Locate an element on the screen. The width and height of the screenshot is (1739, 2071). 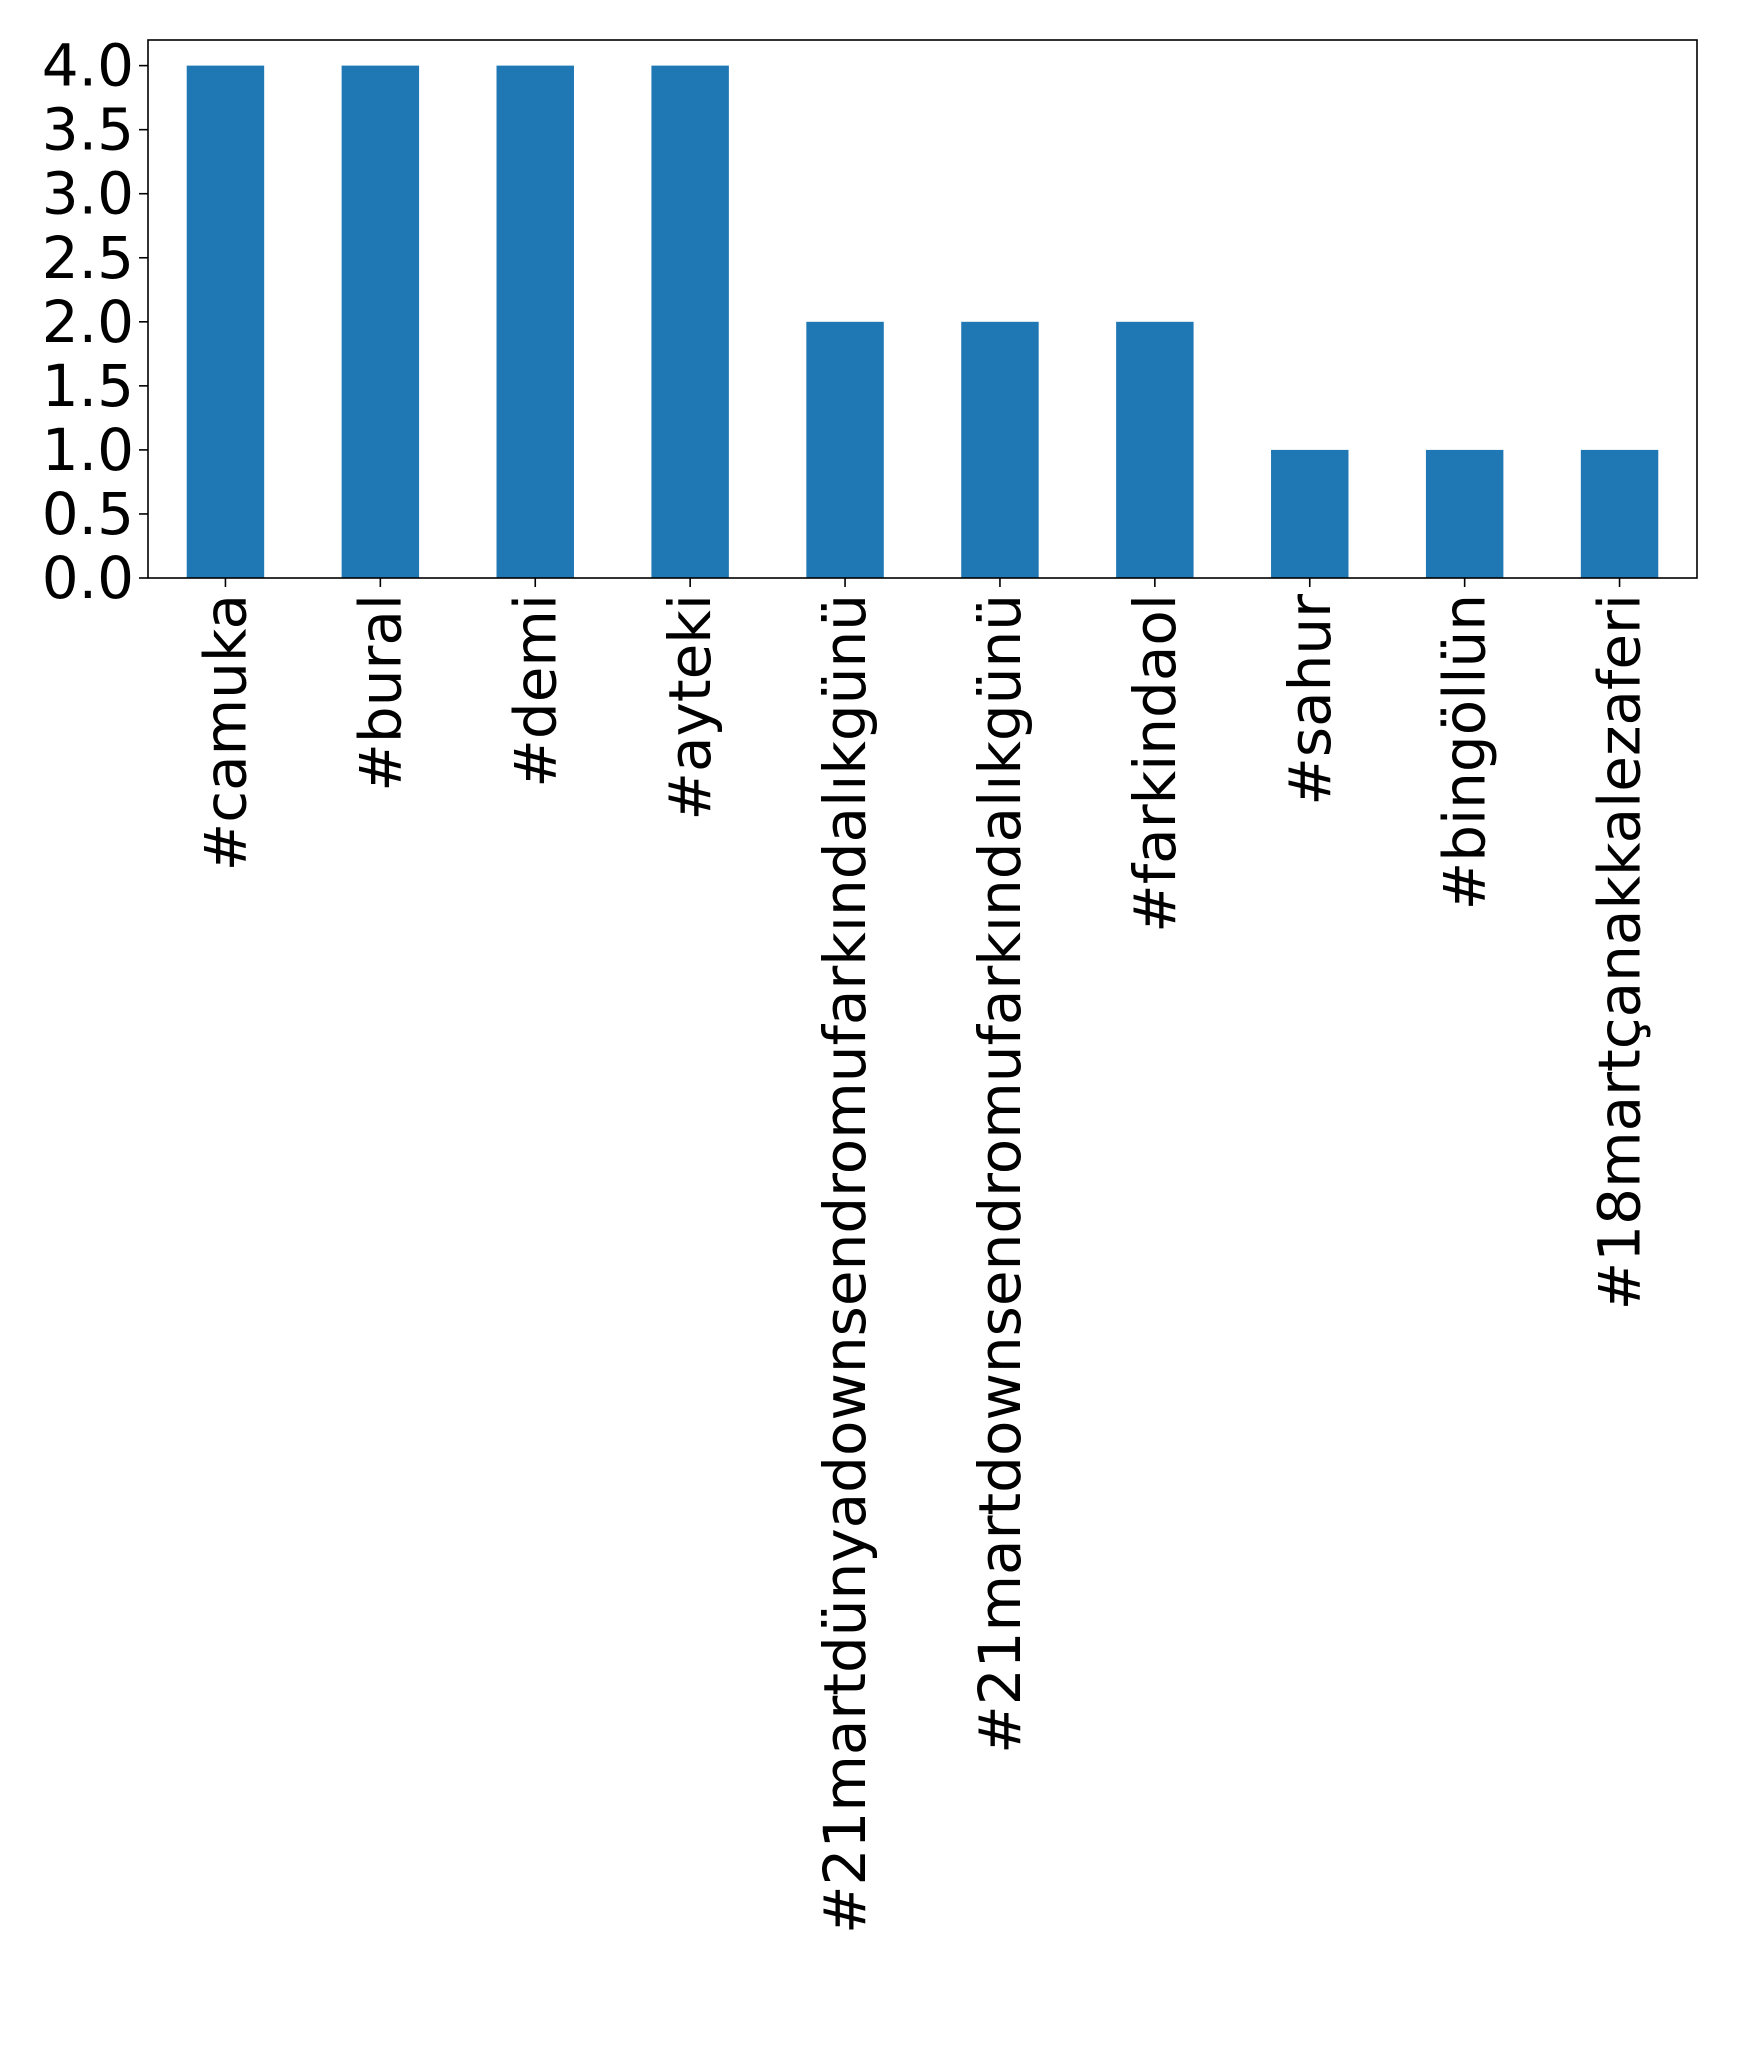
x-category-label: #21martdownsendromufarkındalıkgünü is located at coordinates (1000, 1174).